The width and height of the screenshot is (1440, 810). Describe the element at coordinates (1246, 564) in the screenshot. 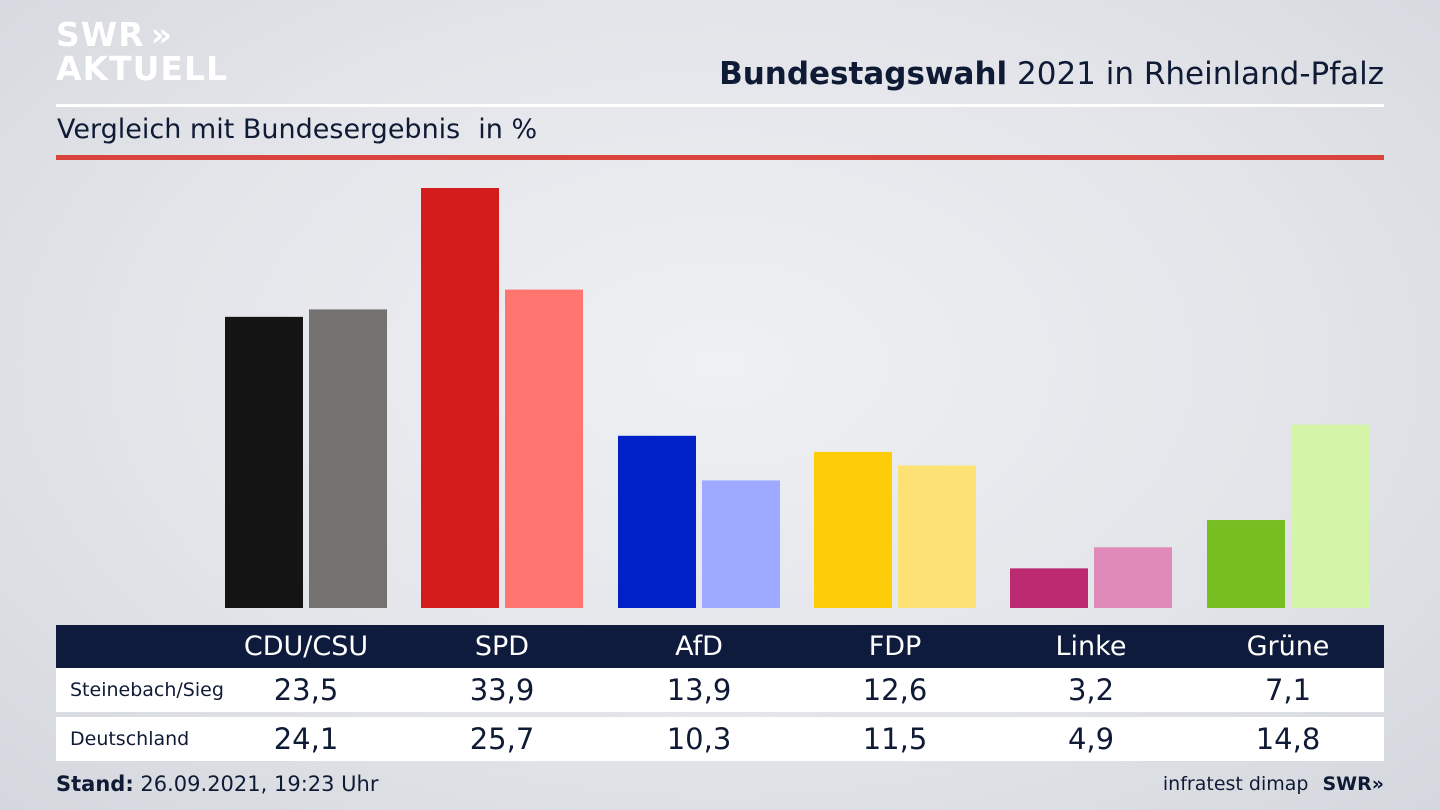

I see `bar-grüne-local` at that location.